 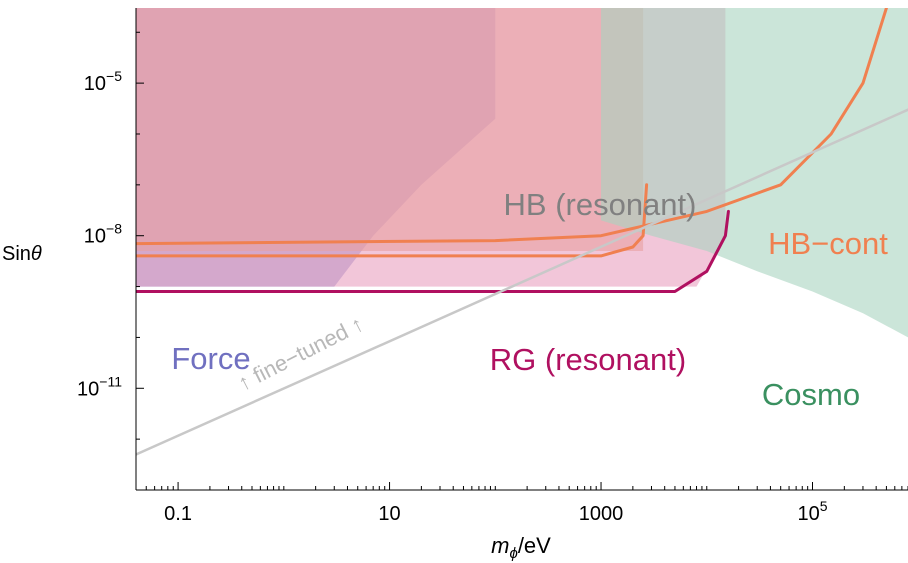 I want to click on x-tick-base: 0.1, so click(x=178, y=514).